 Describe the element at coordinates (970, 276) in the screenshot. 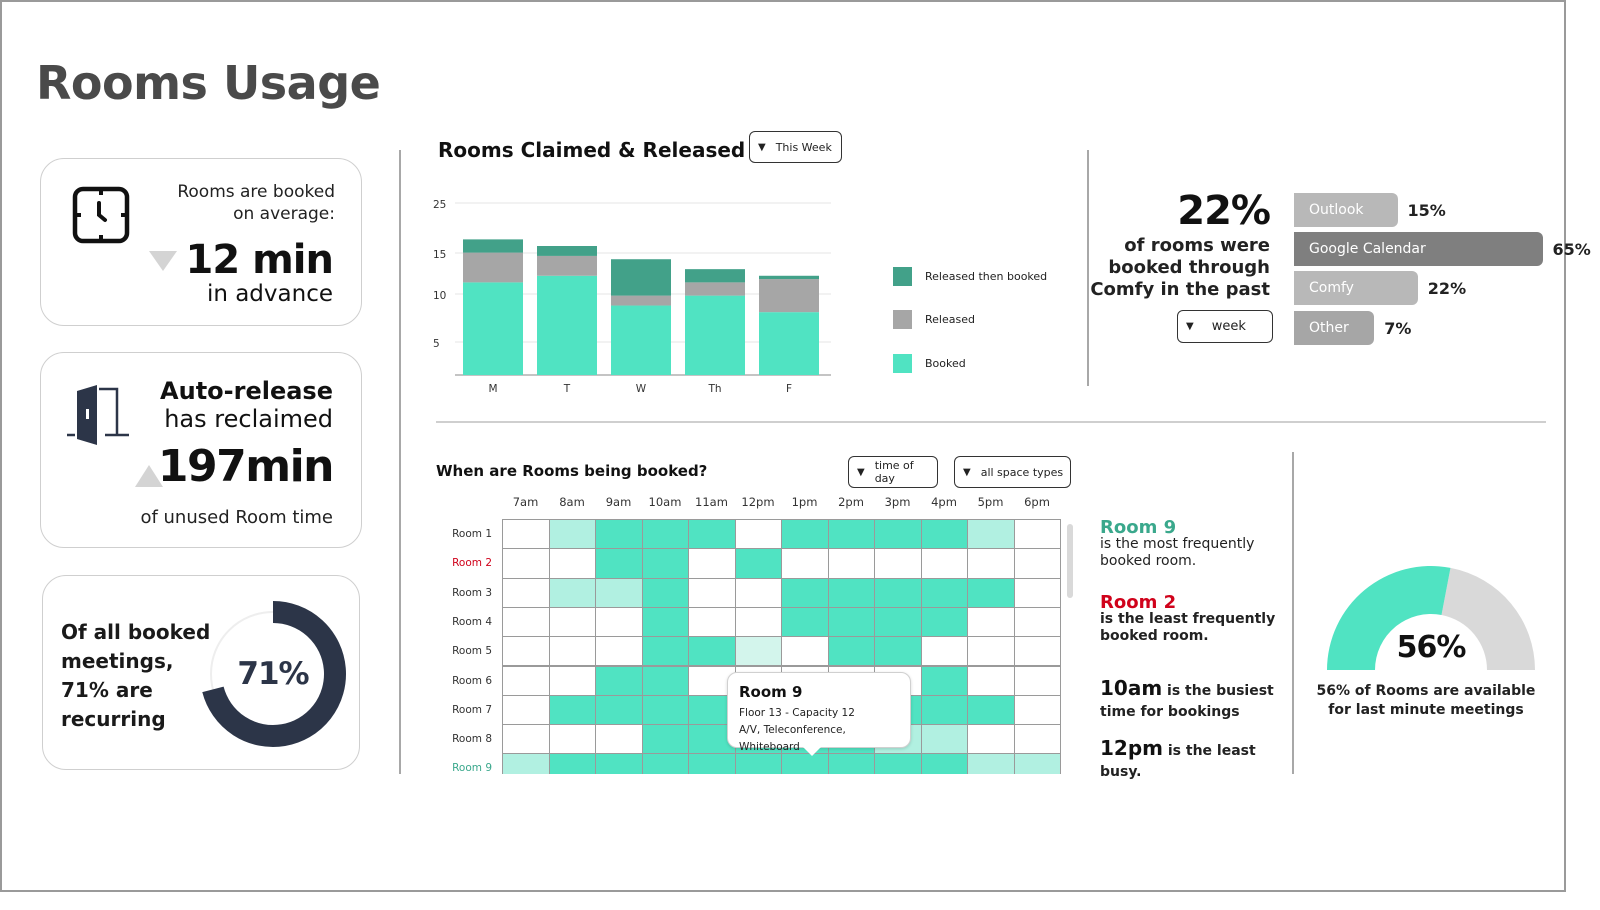

I see `legend-released-then-booked: Released then booked` at that location.